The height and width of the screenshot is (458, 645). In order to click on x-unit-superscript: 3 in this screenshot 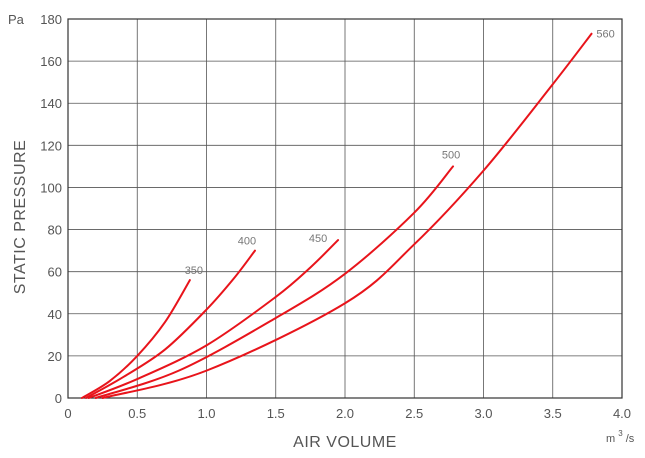, I will do `click(620, 433)`.